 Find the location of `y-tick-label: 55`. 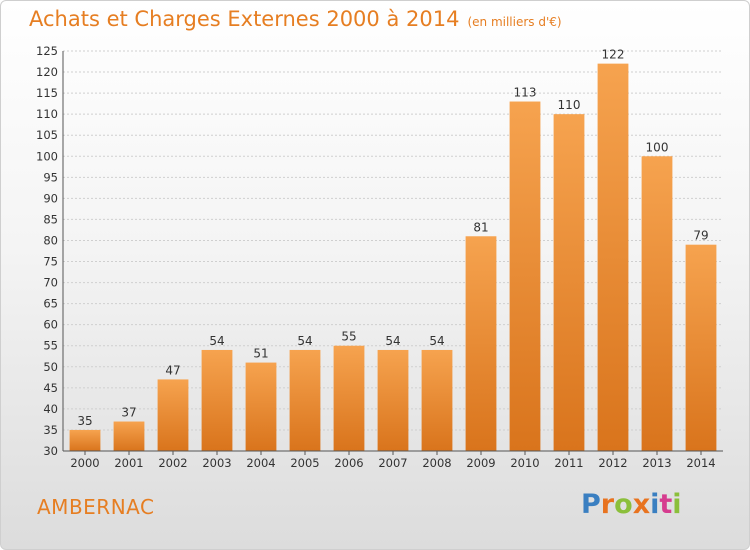

y-tick-label: 55 is located at coordinates (50, 346).